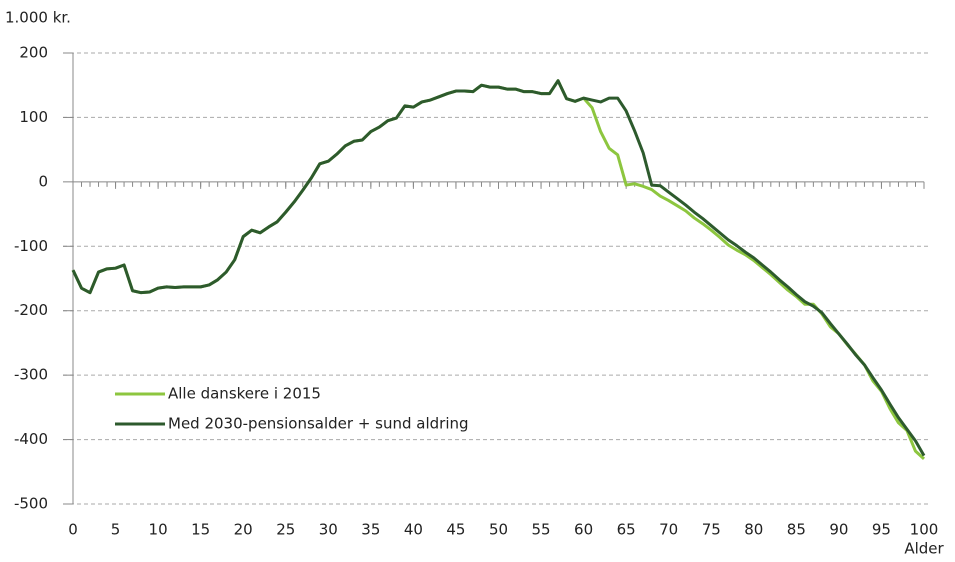 The image size is (955, 562). Describe the element at coordinates (924, 549) in the screenshot. I see `x-axis-label: Alder` at that location.